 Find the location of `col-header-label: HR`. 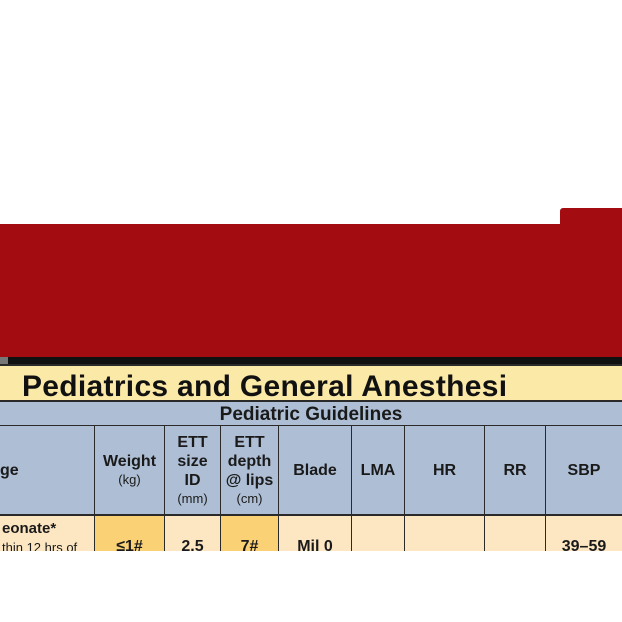

col-header-label: HR is located at coordinates (444, 470).